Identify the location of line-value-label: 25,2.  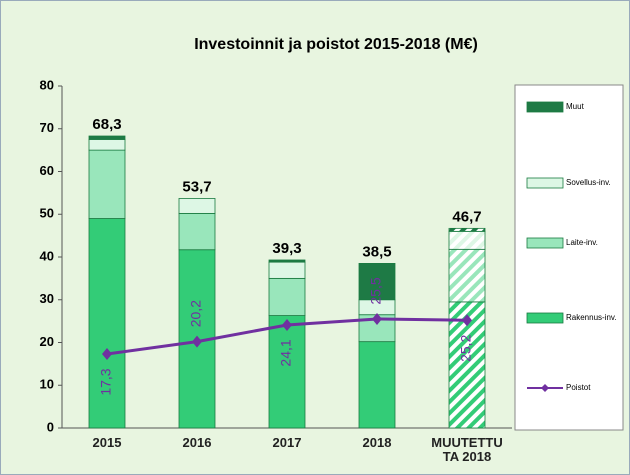
(466, 347).